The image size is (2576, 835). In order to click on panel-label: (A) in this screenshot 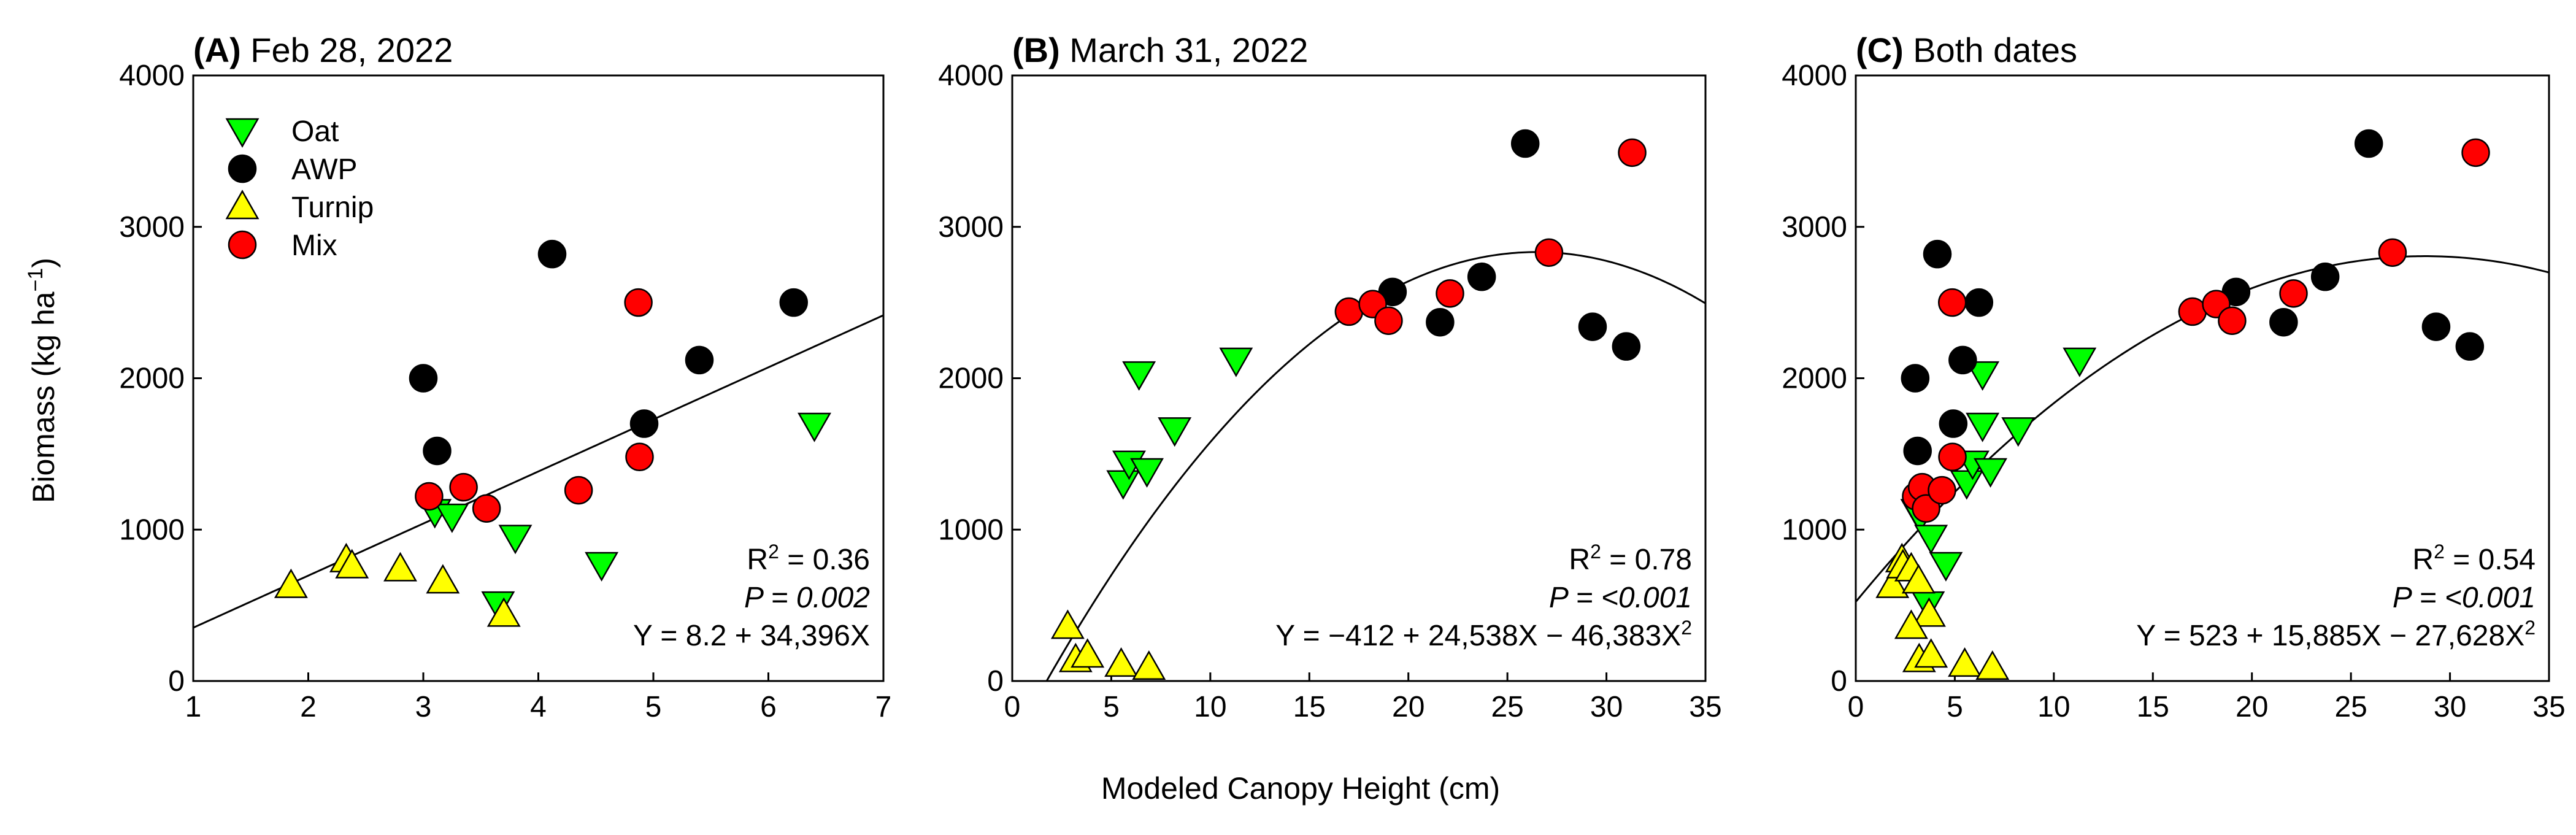, I will do `click(217, 50)`.